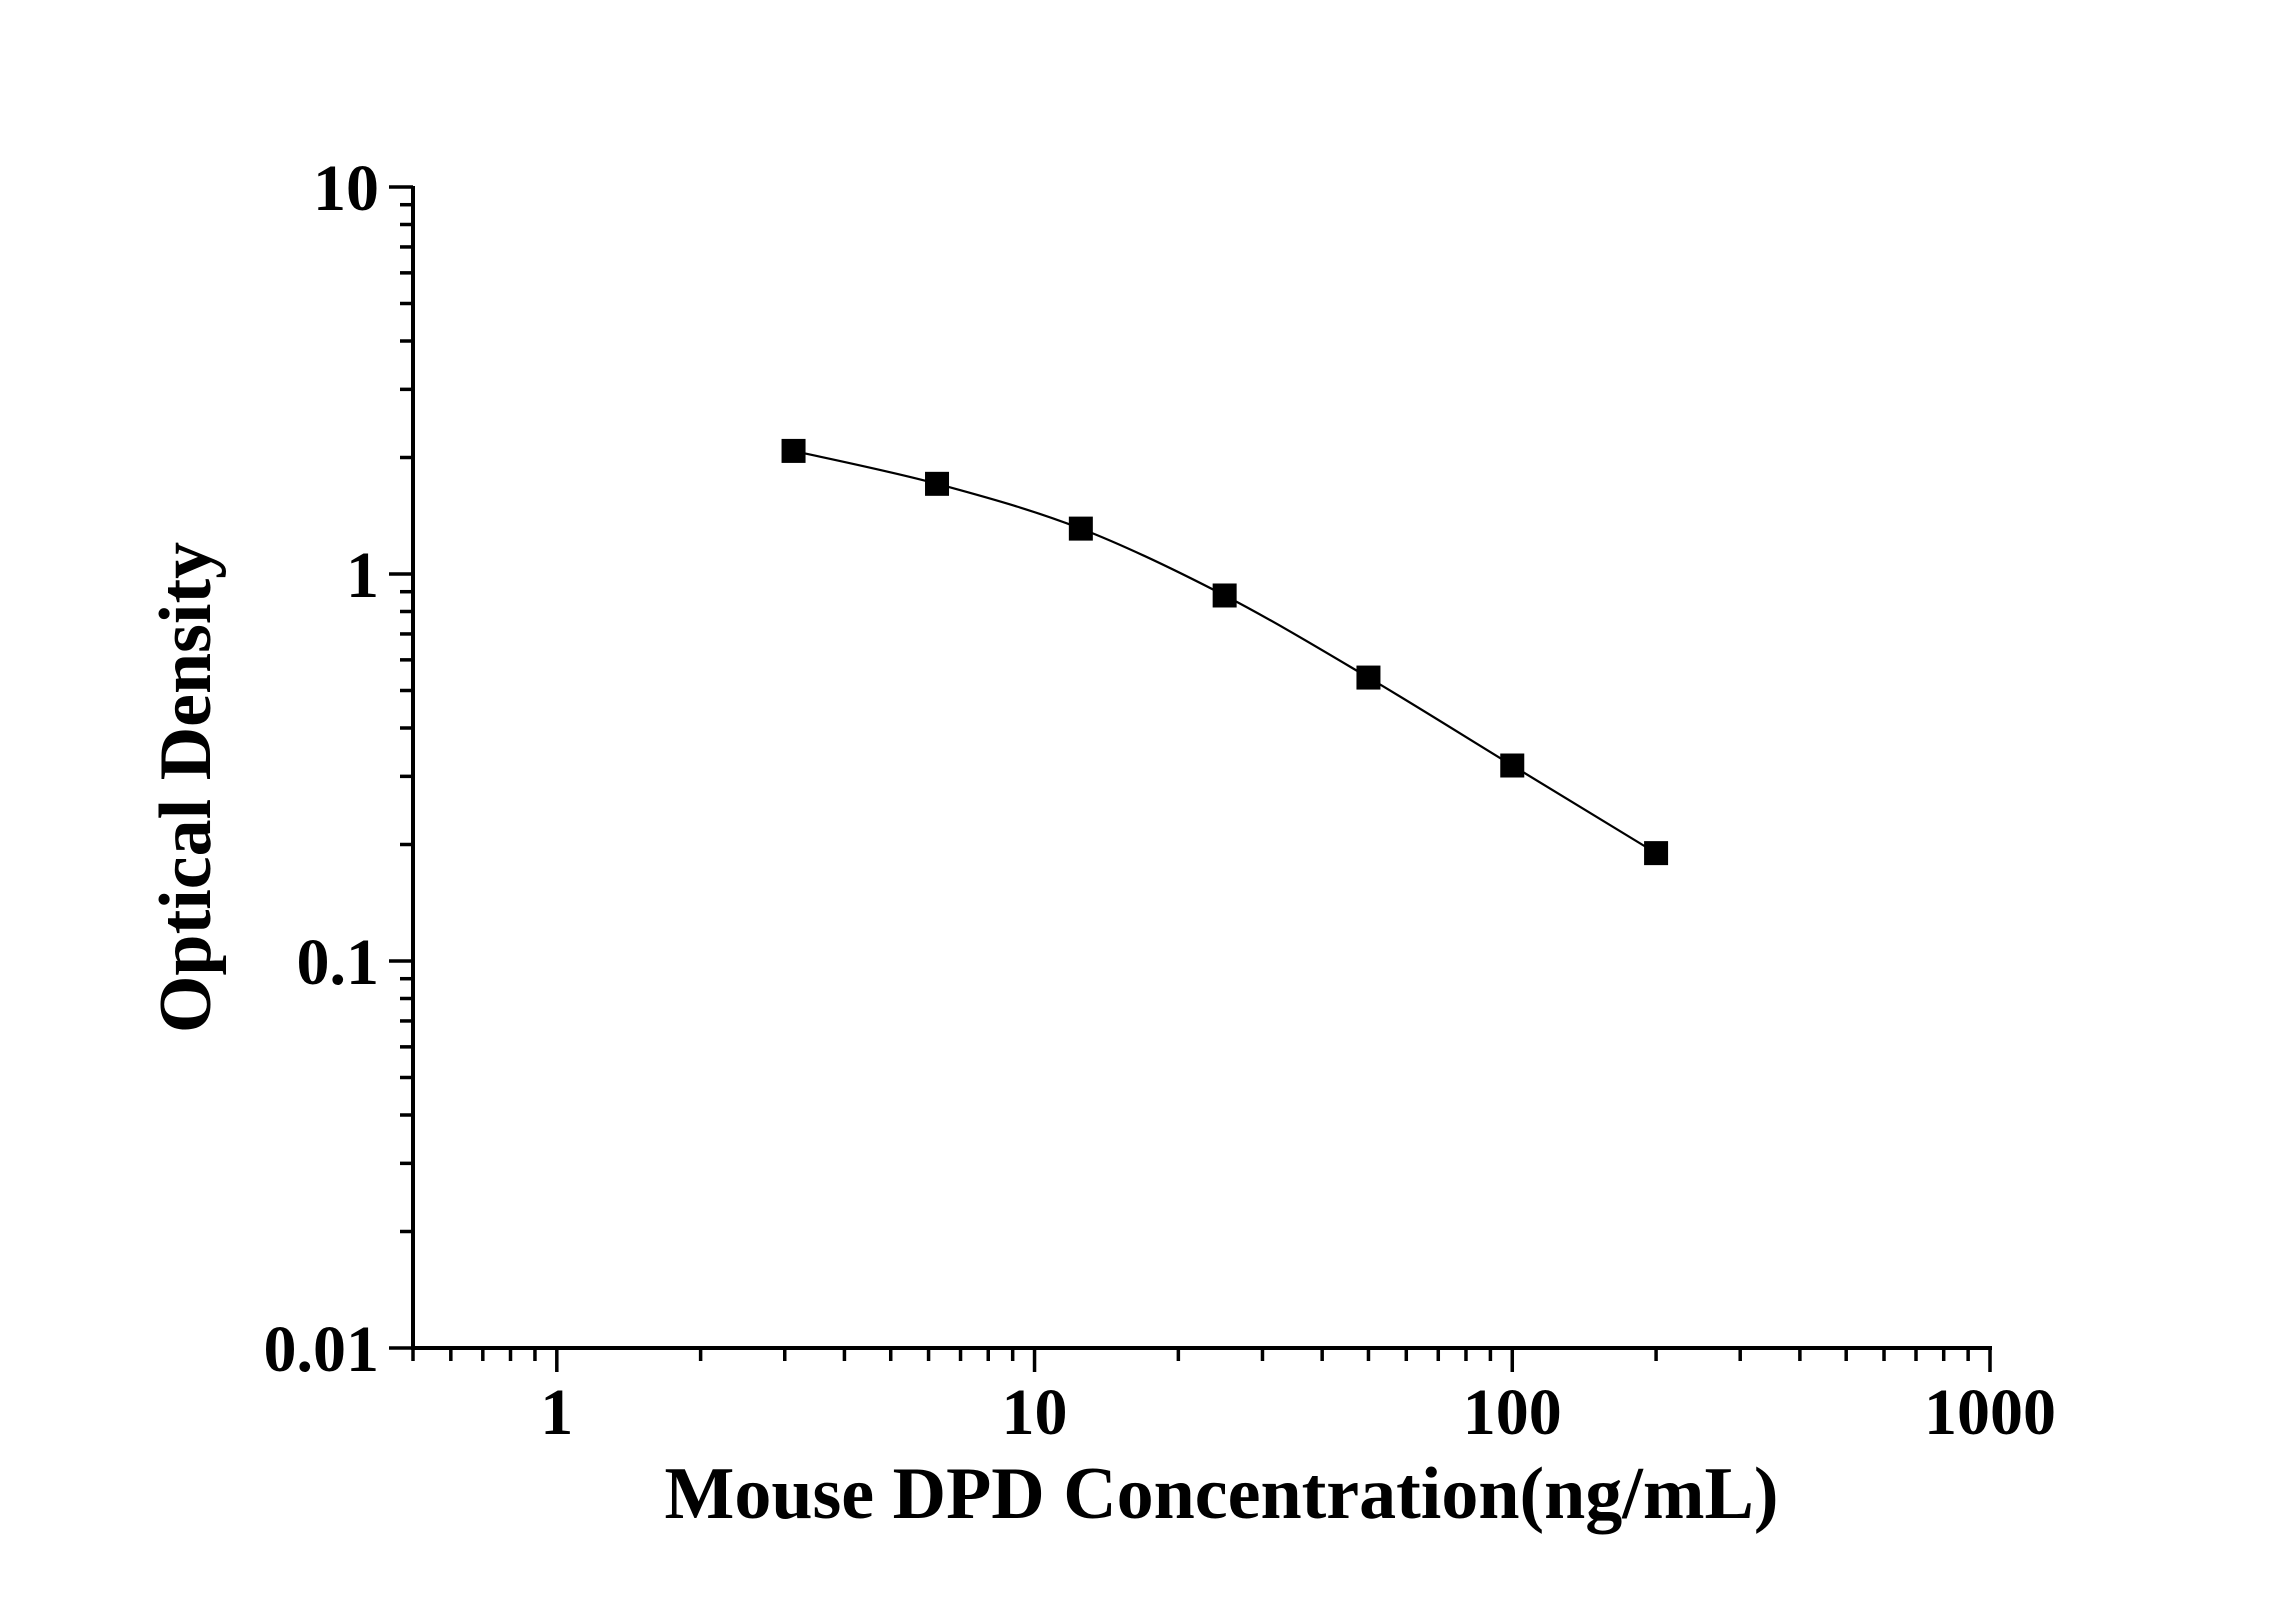  Describe the element at coordinates (1512, 1412) in the screenshot. I see `x-tick-label: 100` at that location.